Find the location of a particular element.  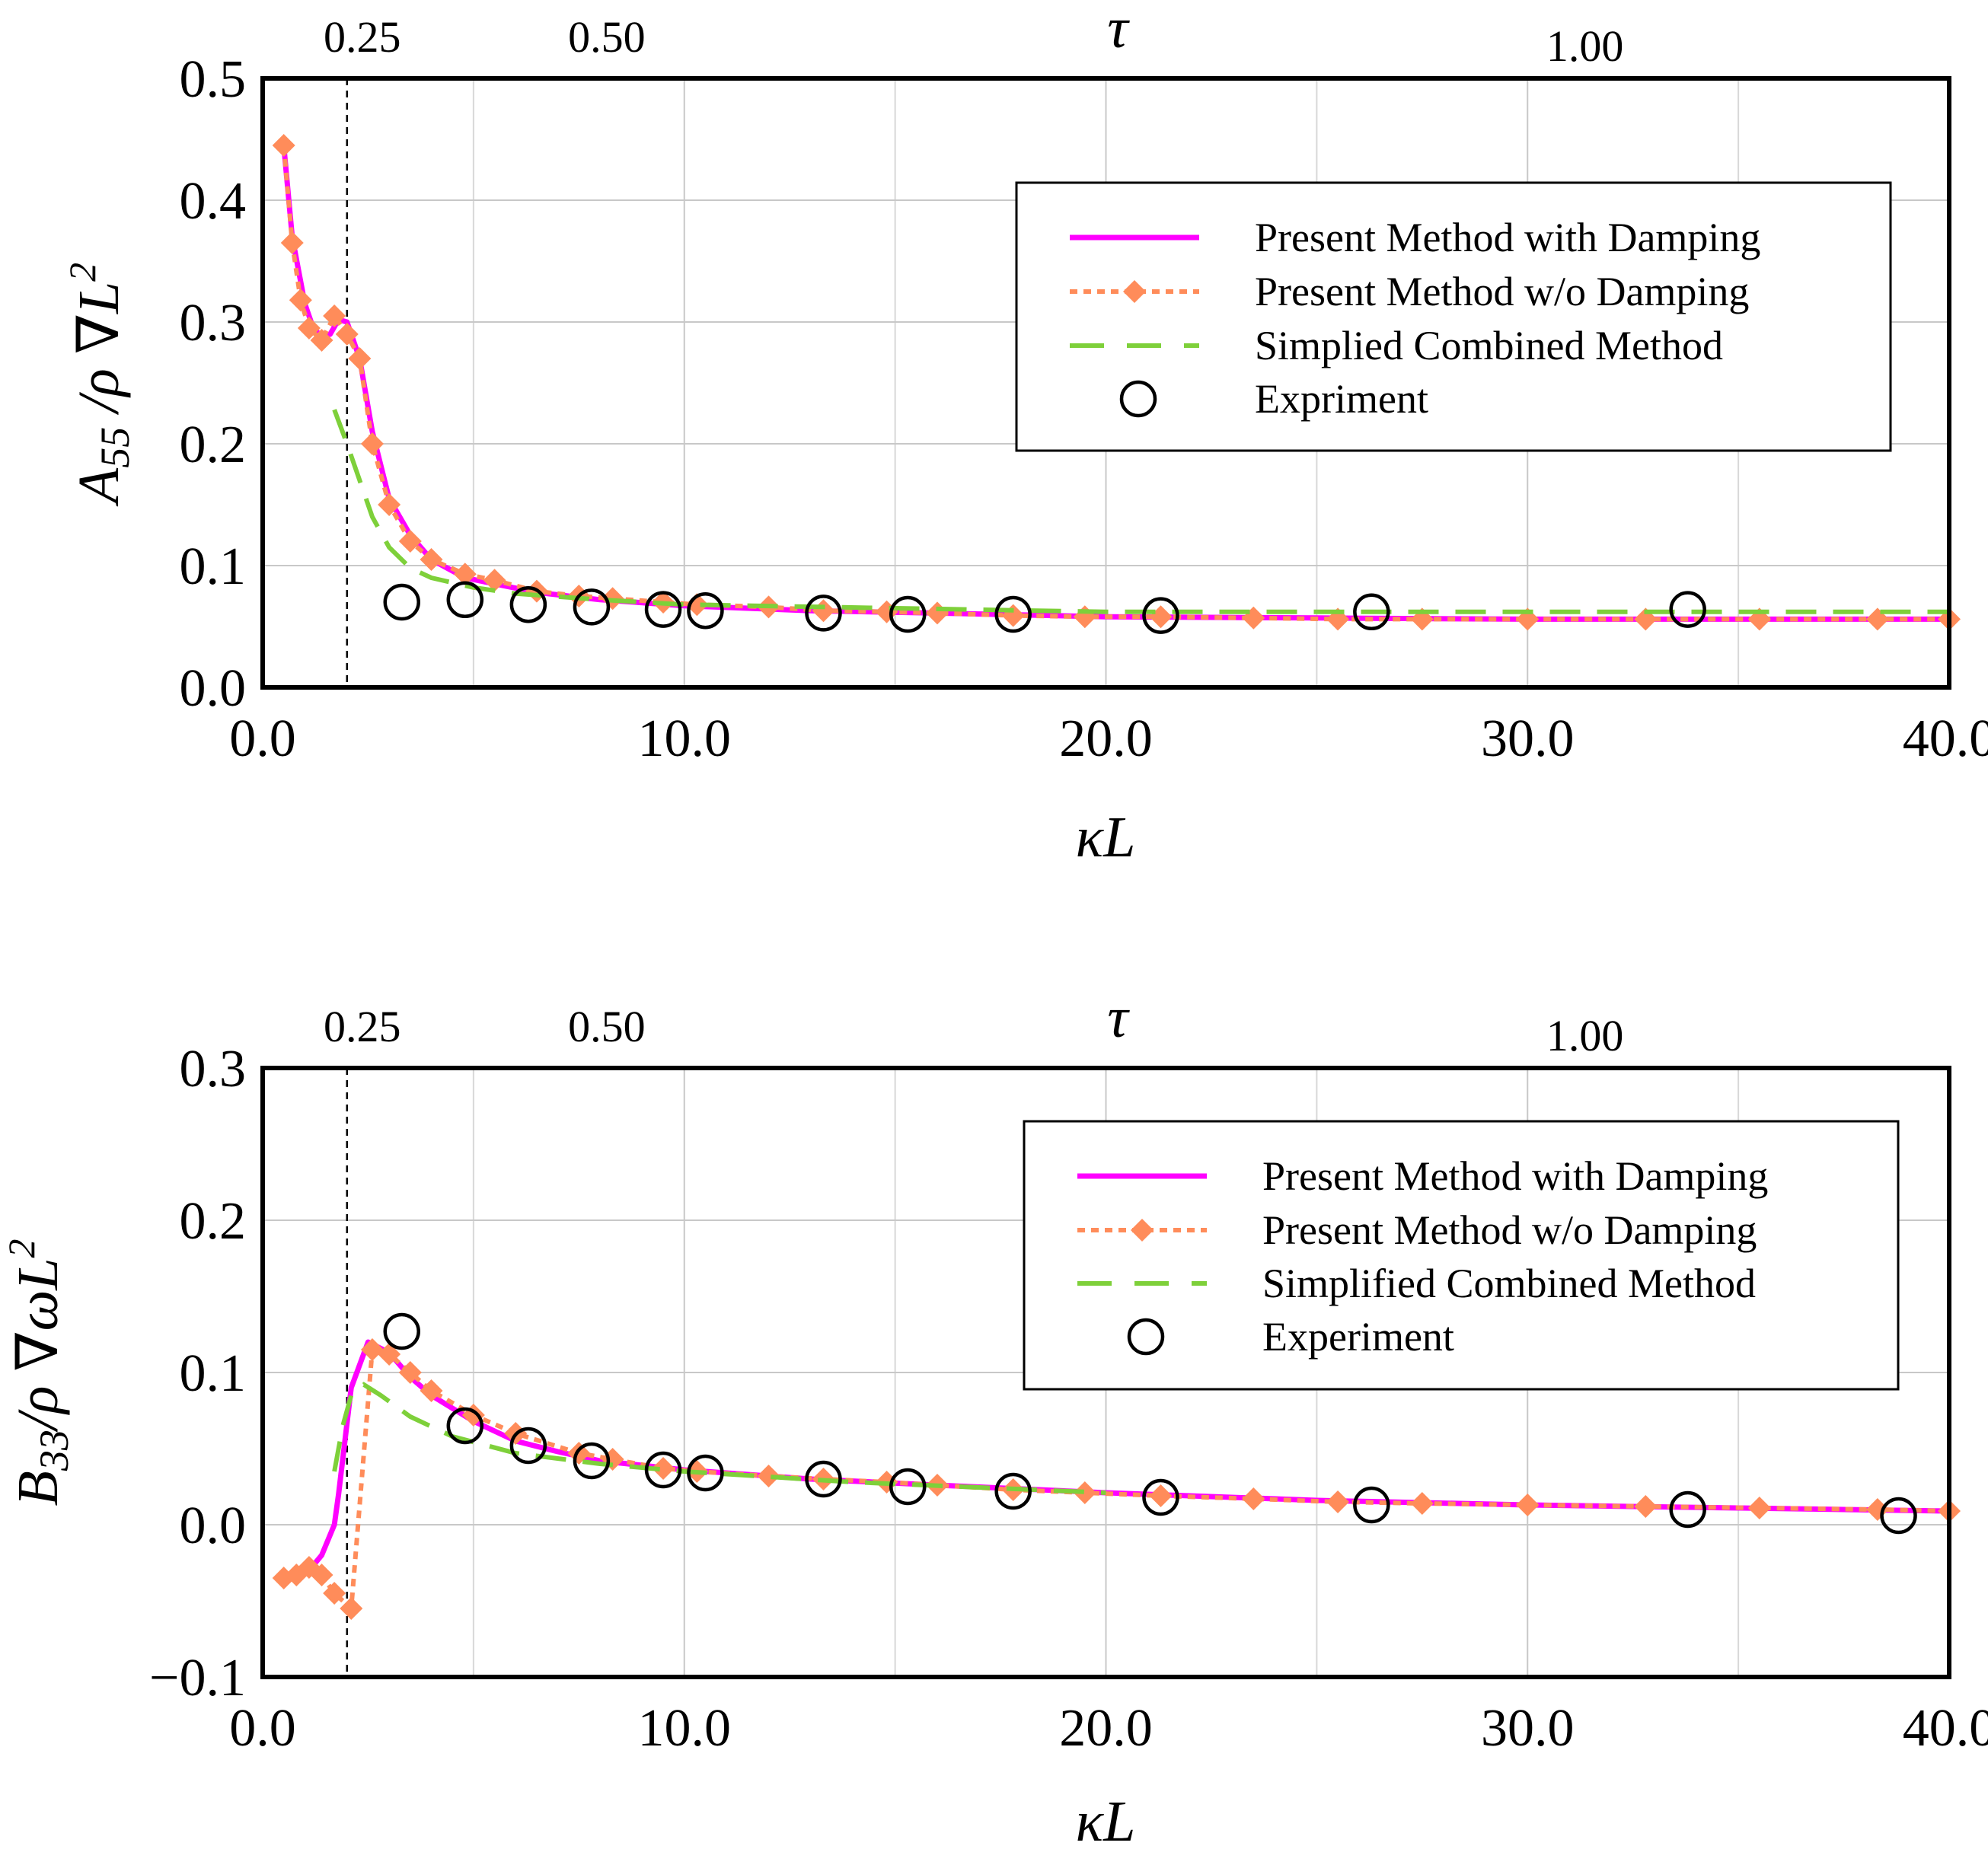

y-label-subscript: 33 is located at coordinates (54, 1450).